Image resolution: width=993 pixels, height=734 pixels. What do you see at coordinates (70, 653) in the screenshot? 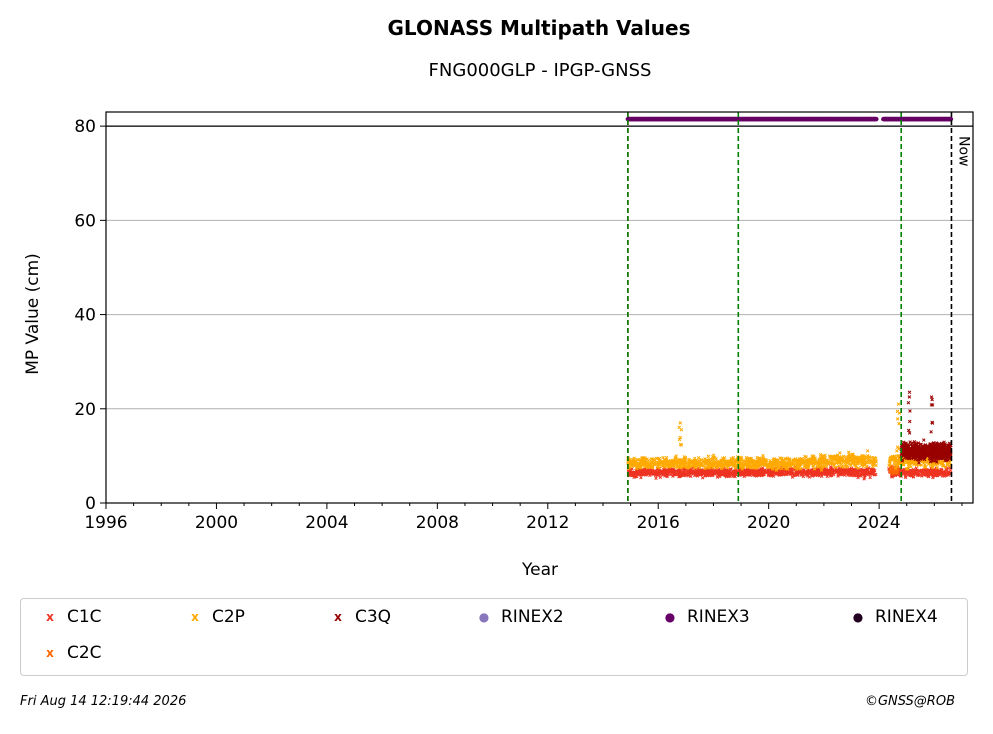
I see `legend-item-c2c: x C2C` at bounding box center [70, 653].